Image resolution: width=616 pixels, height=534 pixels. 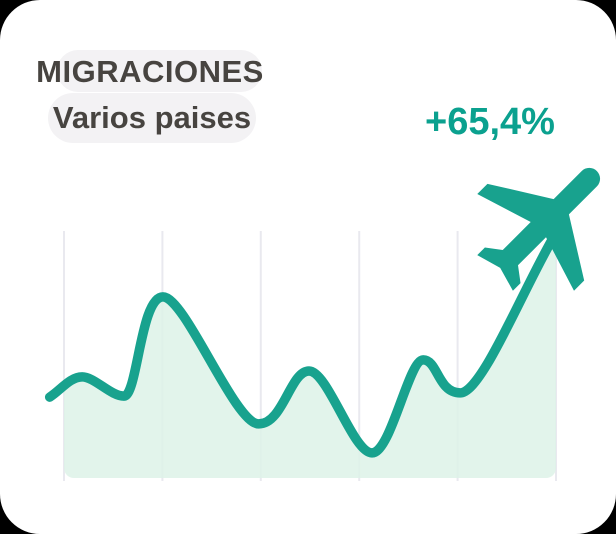 What do you see at coordinates (539, 229) in the screenshot?
I see `airplane-icon` at bounding box center [539, 229].